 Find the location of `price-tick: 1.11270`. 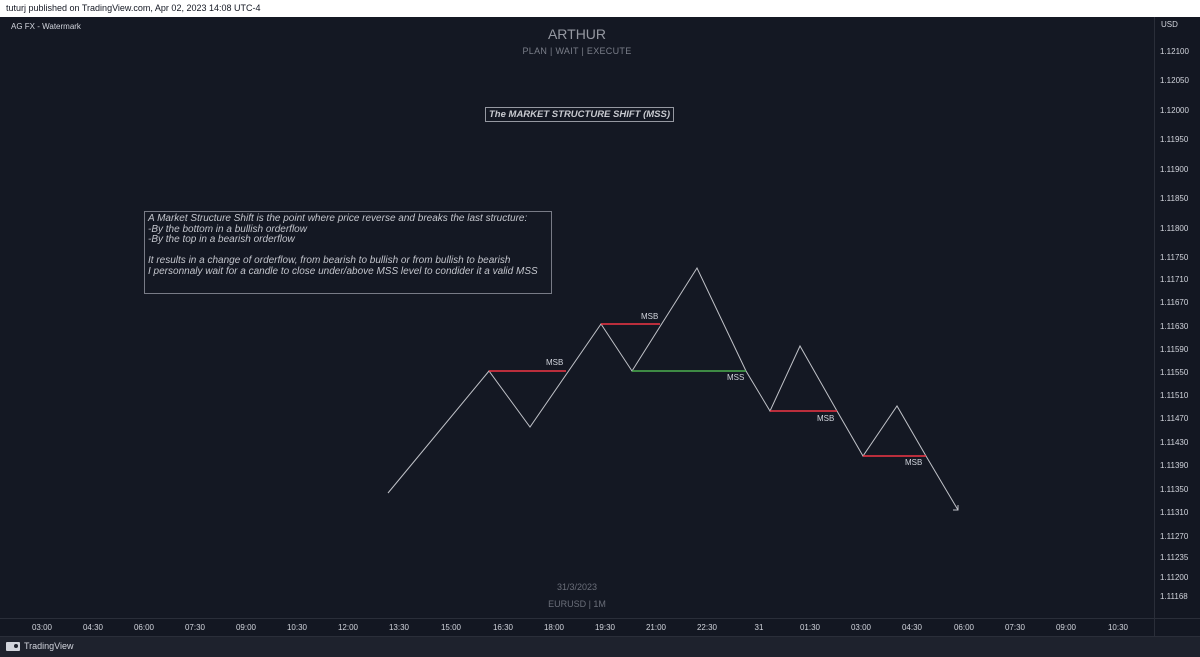

price-tick: 1.11270 is located at coordinates (1174, 536).